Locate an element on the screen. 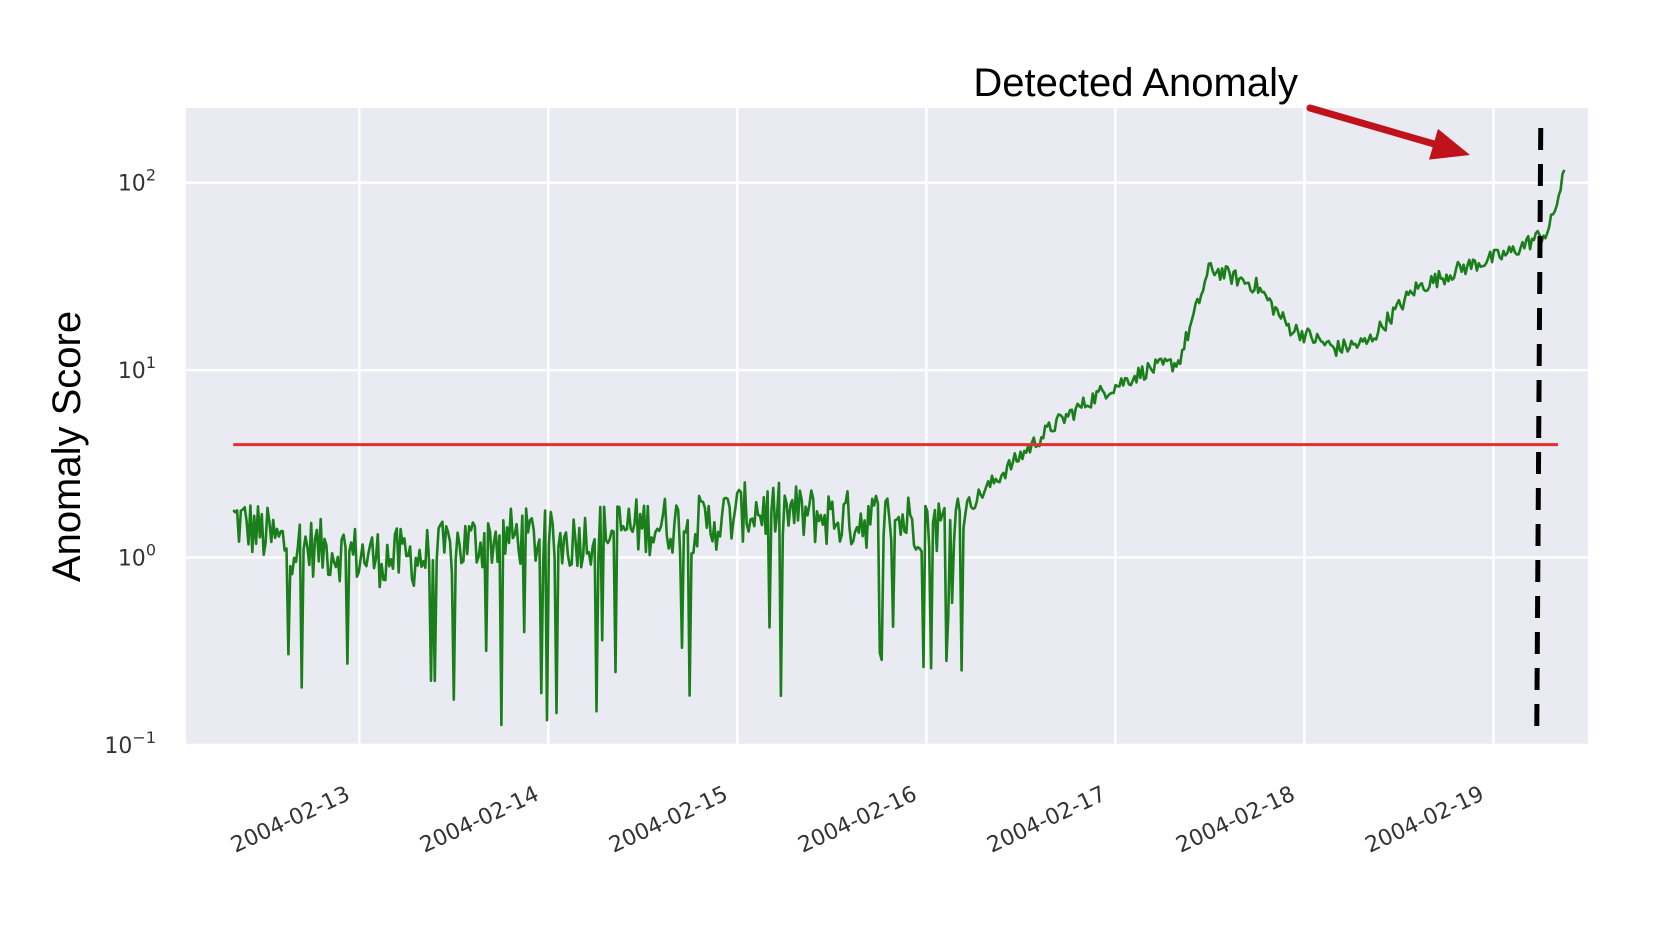 The height and width of the screenshot is (929, 1662). x-tick-label: 2004-02-19 is located at coordinates (1425, 820).